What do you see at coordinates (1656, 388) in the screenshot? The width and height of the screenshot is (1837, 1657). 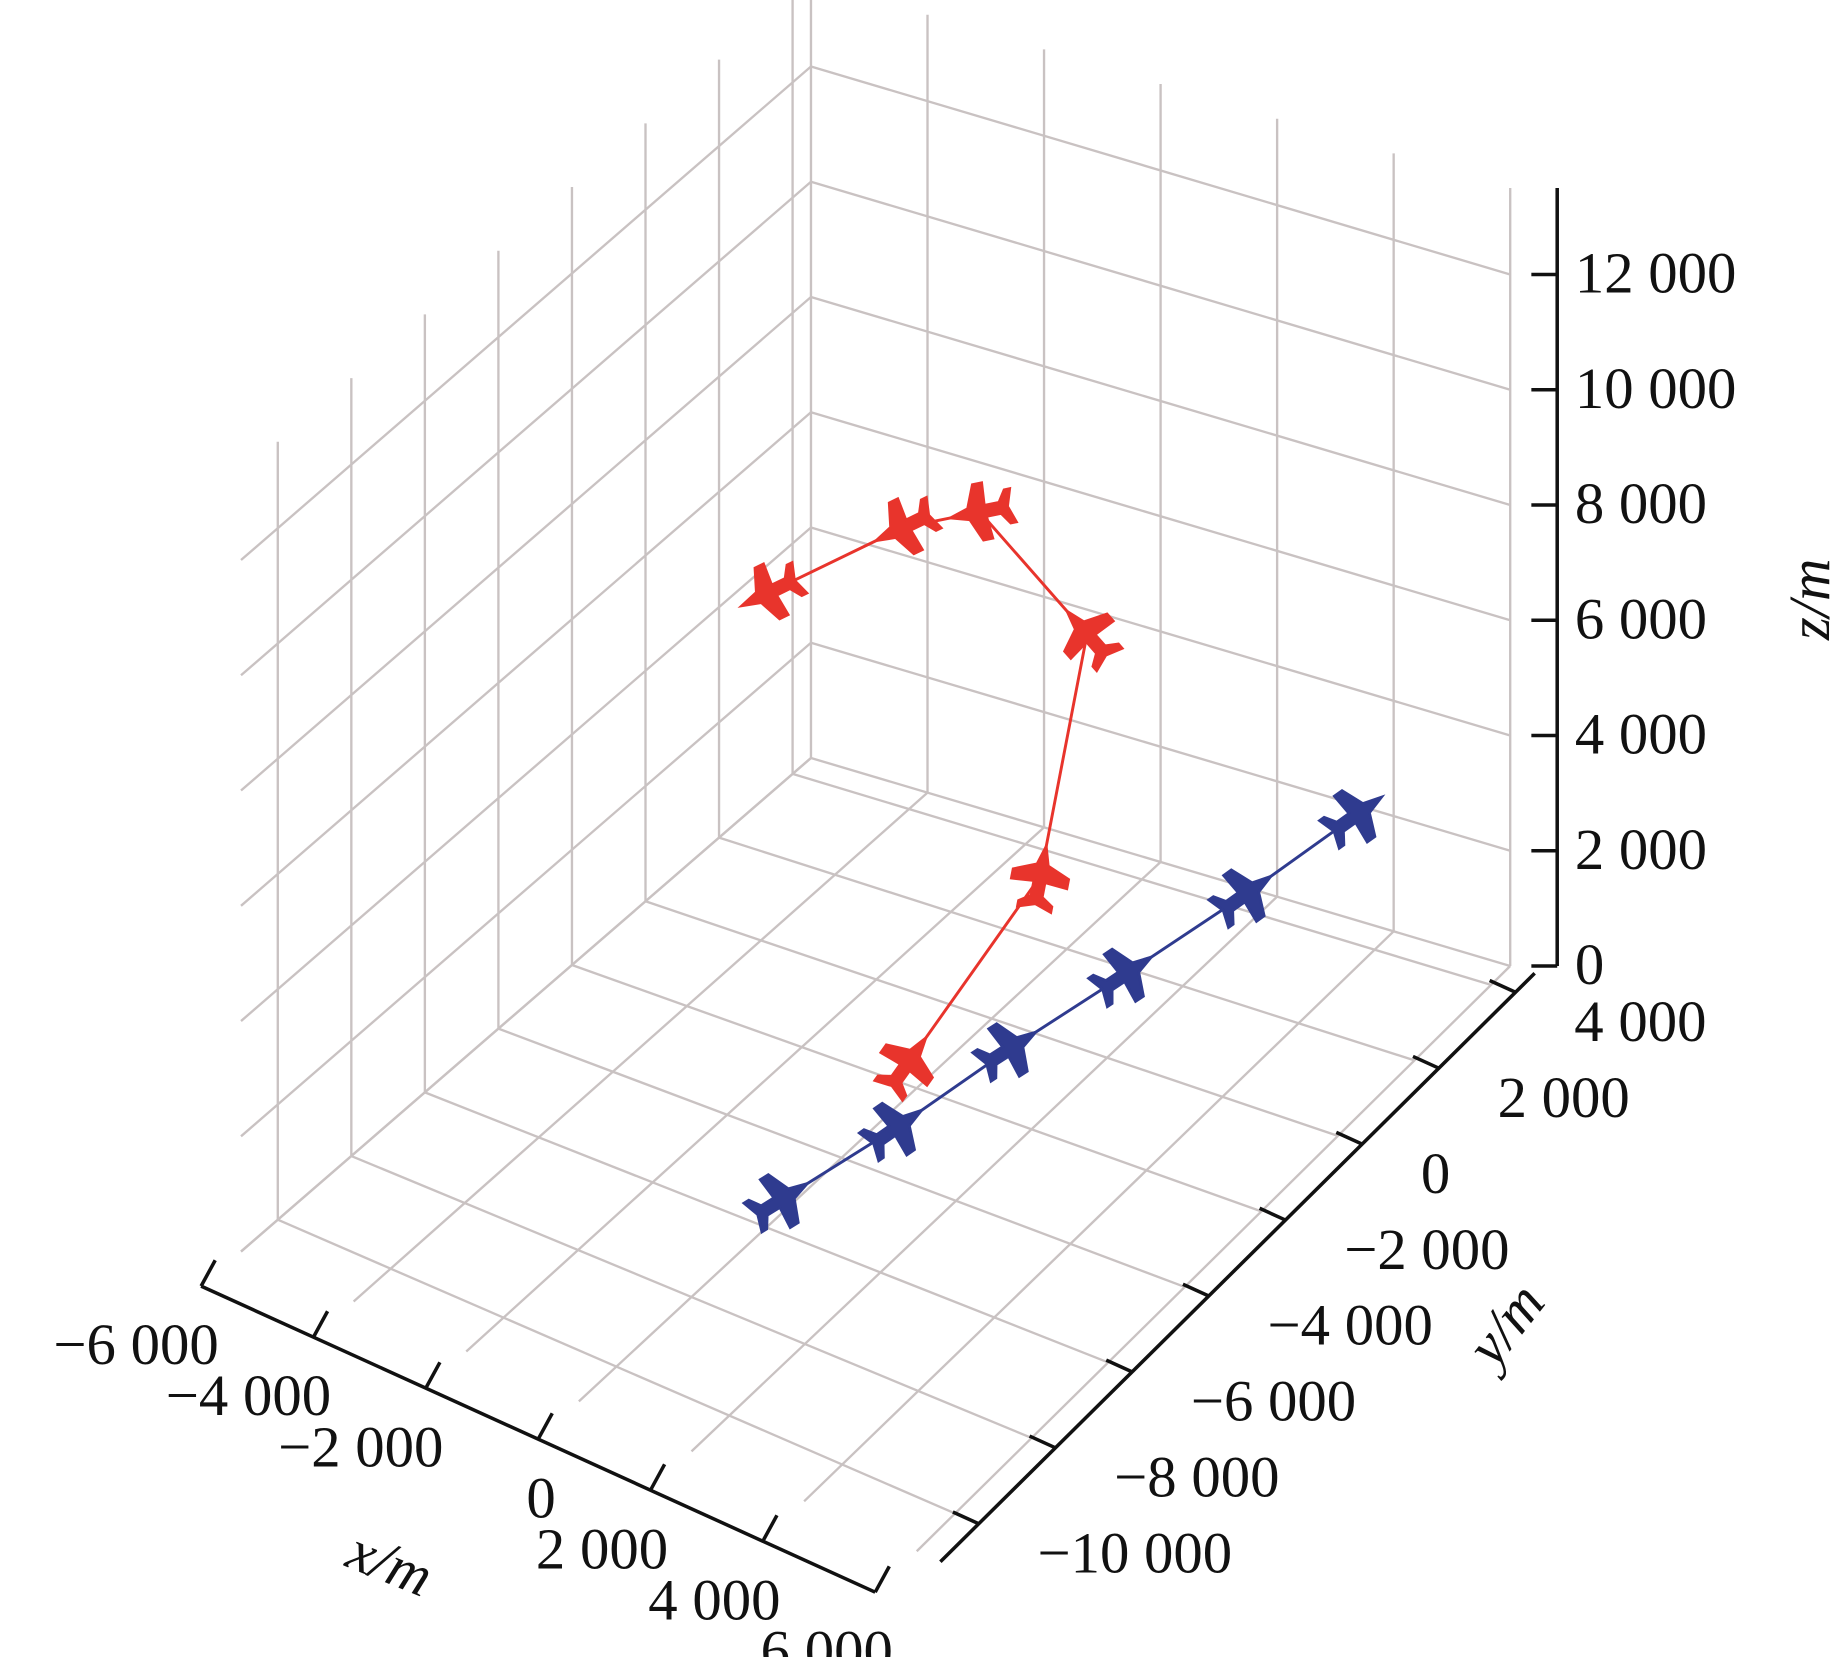 I see `z-tick-label: 10 000` at bounding box center [1656, 388].